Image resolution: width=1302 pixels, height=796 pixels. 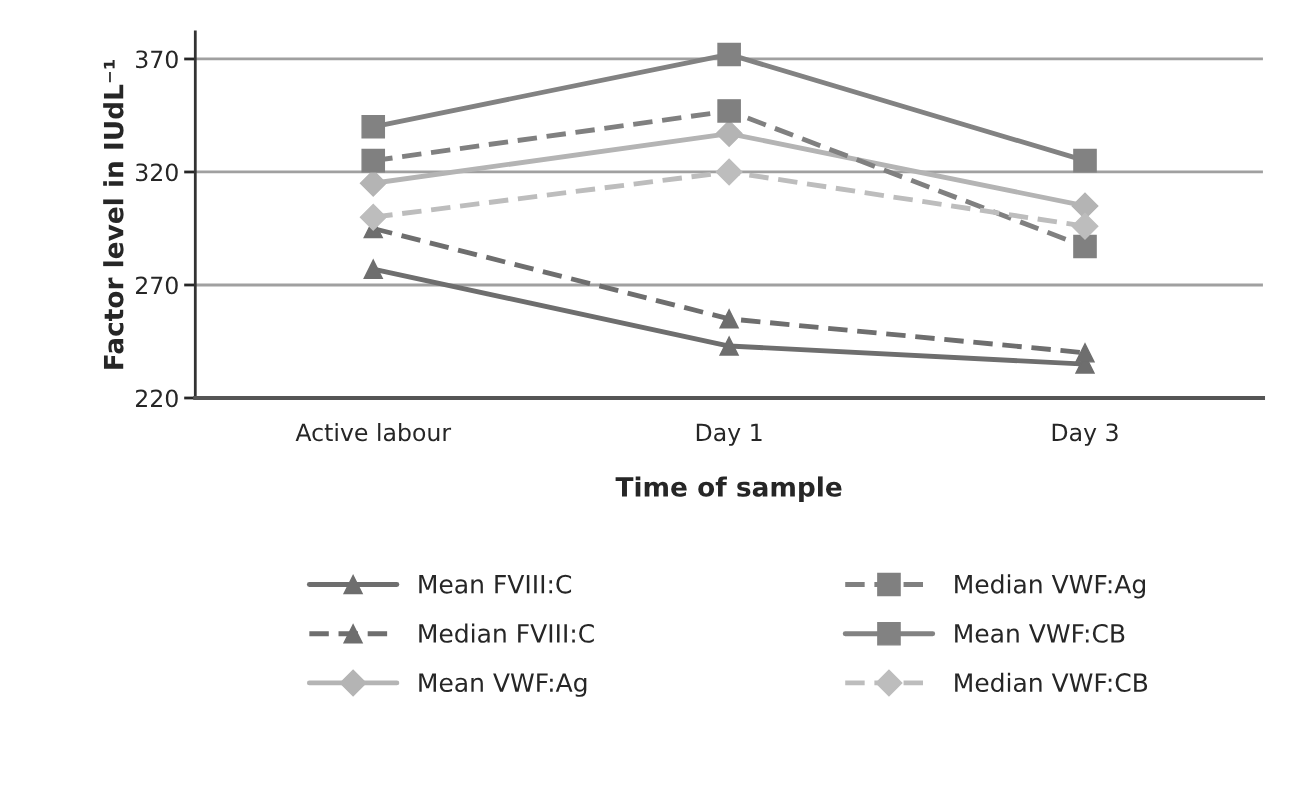 I want to click on x-tick-label: Day 1, so click(x=729, y=434).